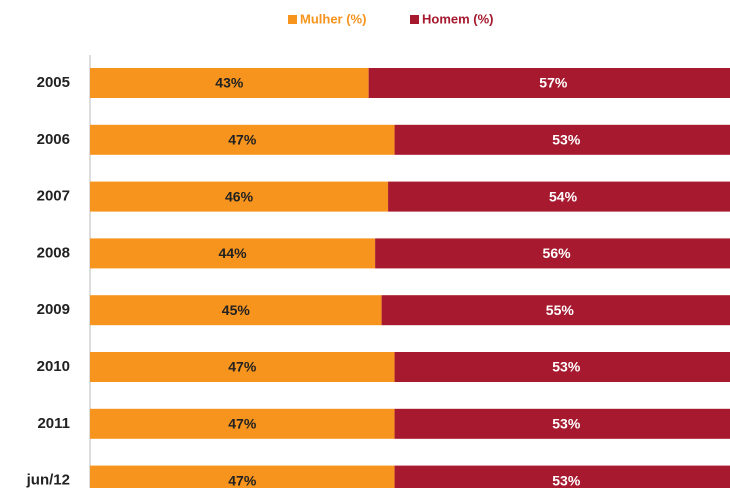 Image resolution: width=730 pixels, height=488 pixels. I want to click on data-label: 56%, so click(557, 253).